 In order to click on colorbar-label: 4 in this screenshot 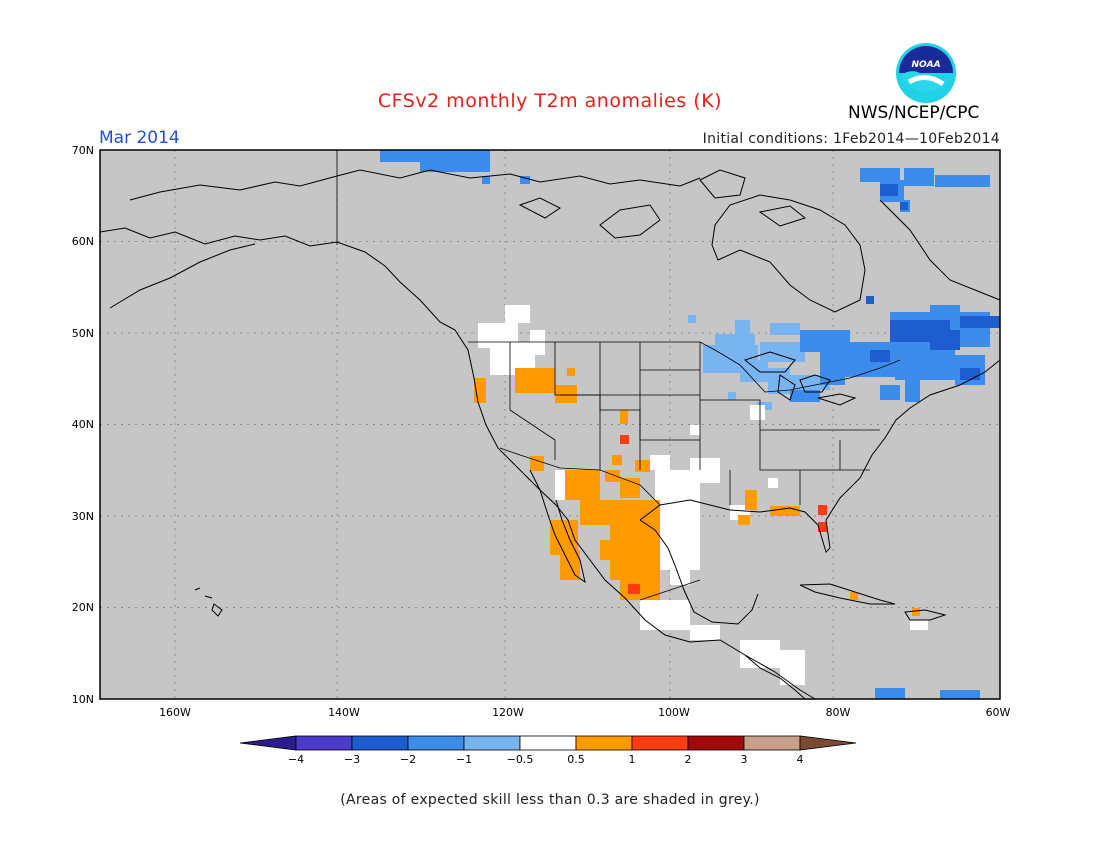, I will do `click(800, 759)`.